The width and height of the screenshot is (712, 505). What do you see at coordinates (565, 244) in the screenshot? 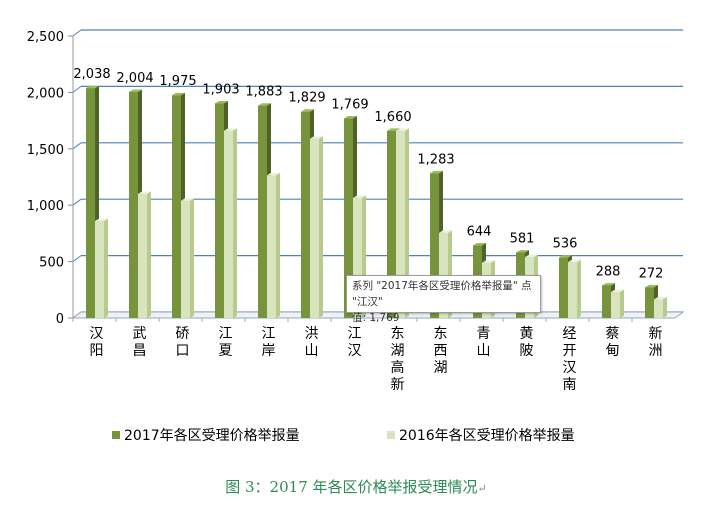
I see `data-label: 536` at bounding box center [565, 244].